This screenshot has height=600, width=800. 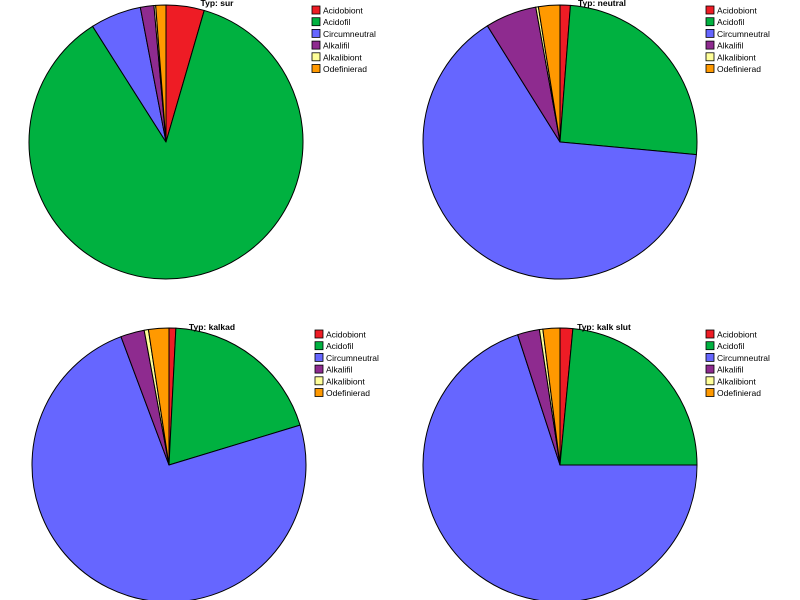 What do you see at coordinates (602, 4) in the screenshot?
I see `chart-title: Typ: neutral` at bounding box center [602, 4].